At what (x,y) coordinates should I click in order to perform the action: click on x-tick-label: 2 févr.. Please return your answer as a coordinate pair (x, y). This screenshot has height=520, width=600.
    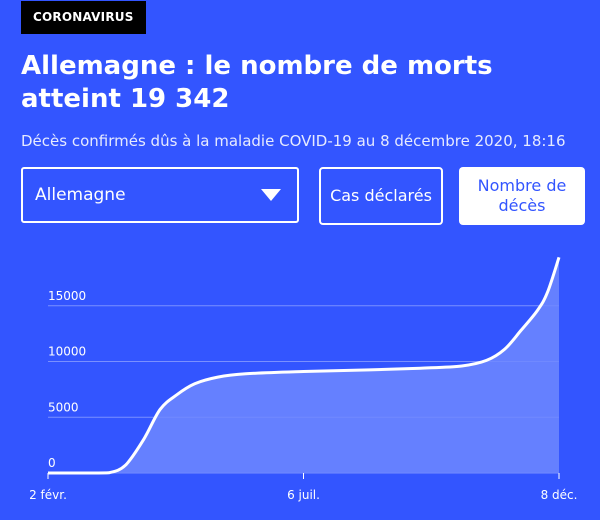
    Looking at the image, I should click on (48, 495).